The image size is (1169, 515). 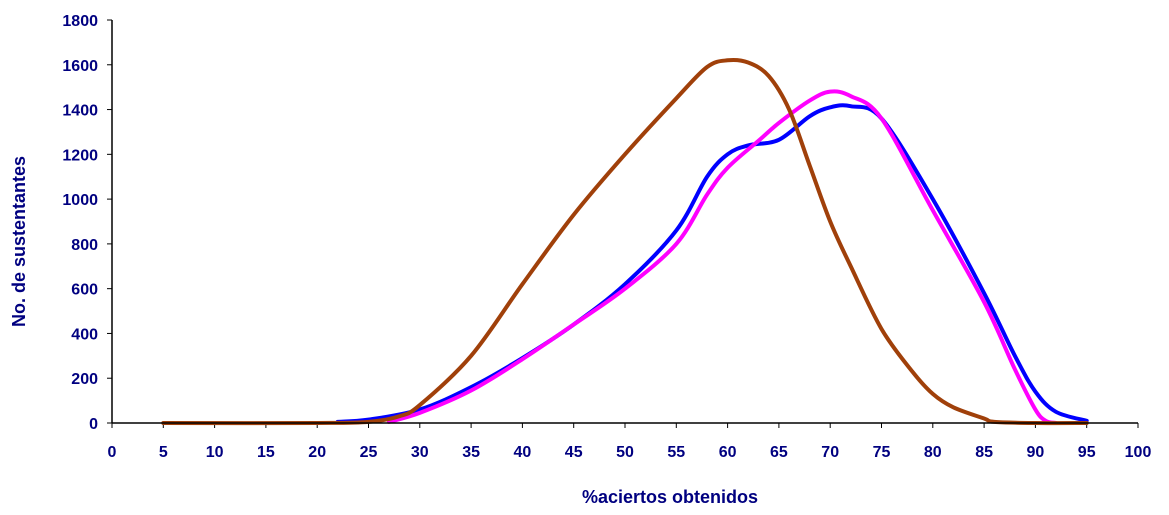 I want to click on x-tick-label: 25, so click(x=369, y=452).